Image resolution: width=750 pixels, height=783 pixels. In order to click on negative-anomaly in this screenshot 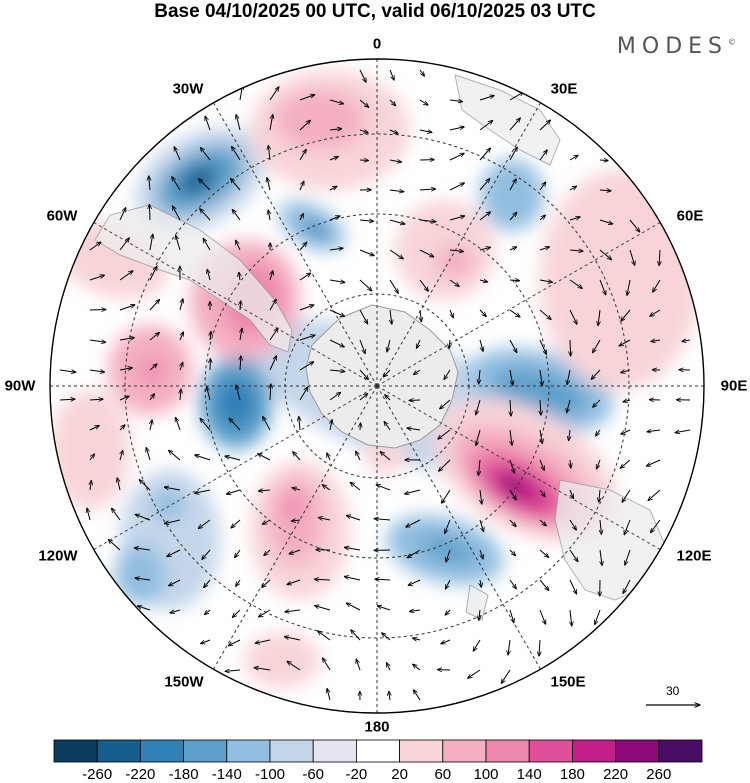, I will do `click(448, 550)`.